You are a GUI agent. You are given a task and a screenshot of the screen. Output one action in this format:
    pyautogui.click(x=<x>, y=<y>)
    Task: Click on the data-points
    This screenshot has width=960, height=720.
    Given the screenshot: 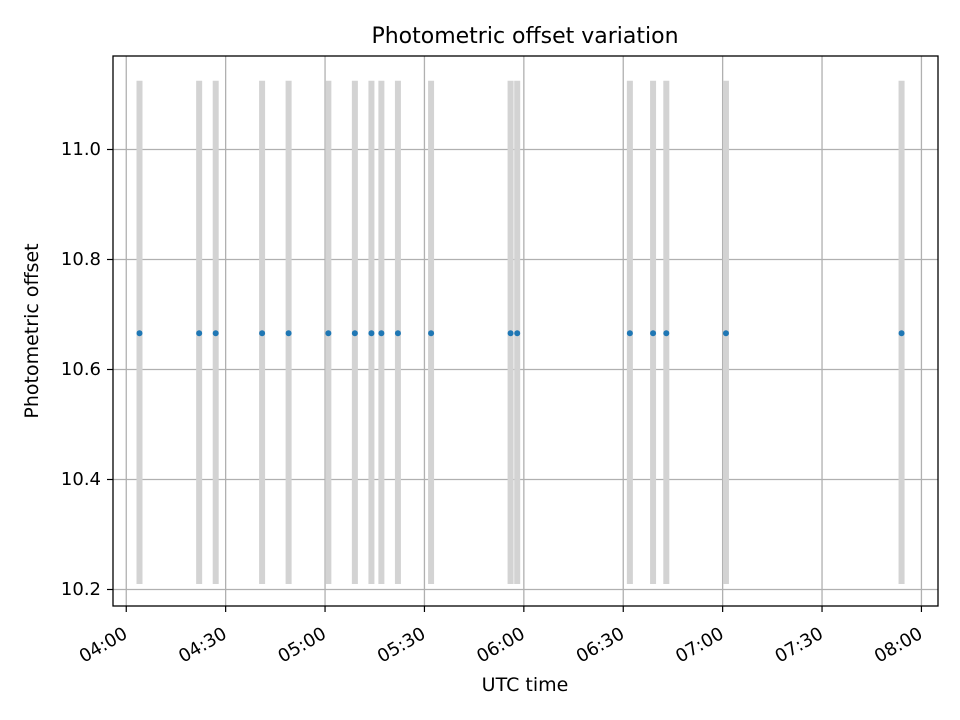 What is the action you would take?
    pyautogui.click(x=520, y=333)
    